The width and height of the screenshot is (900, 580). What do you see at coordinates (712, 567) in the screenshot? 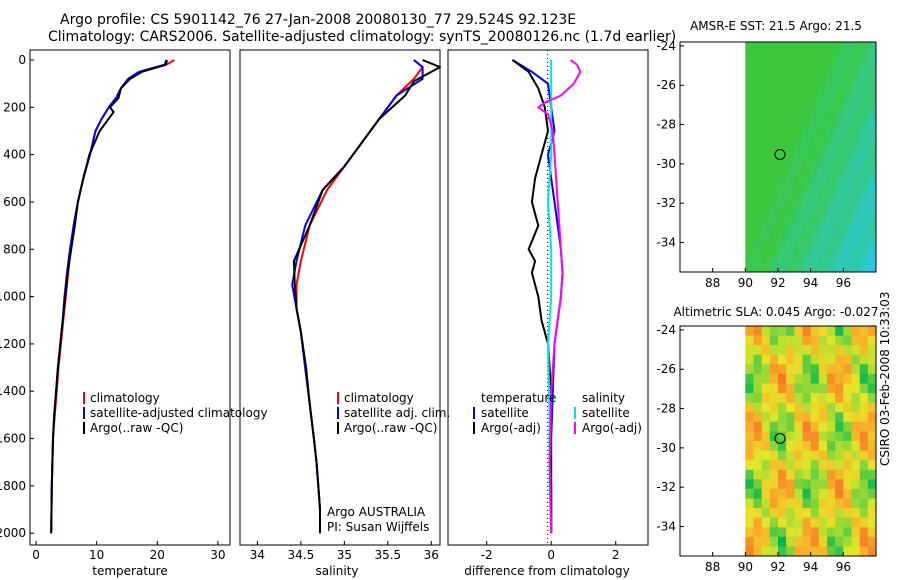
I see `x-tick-label: 88` at bounding box center [712, 567].